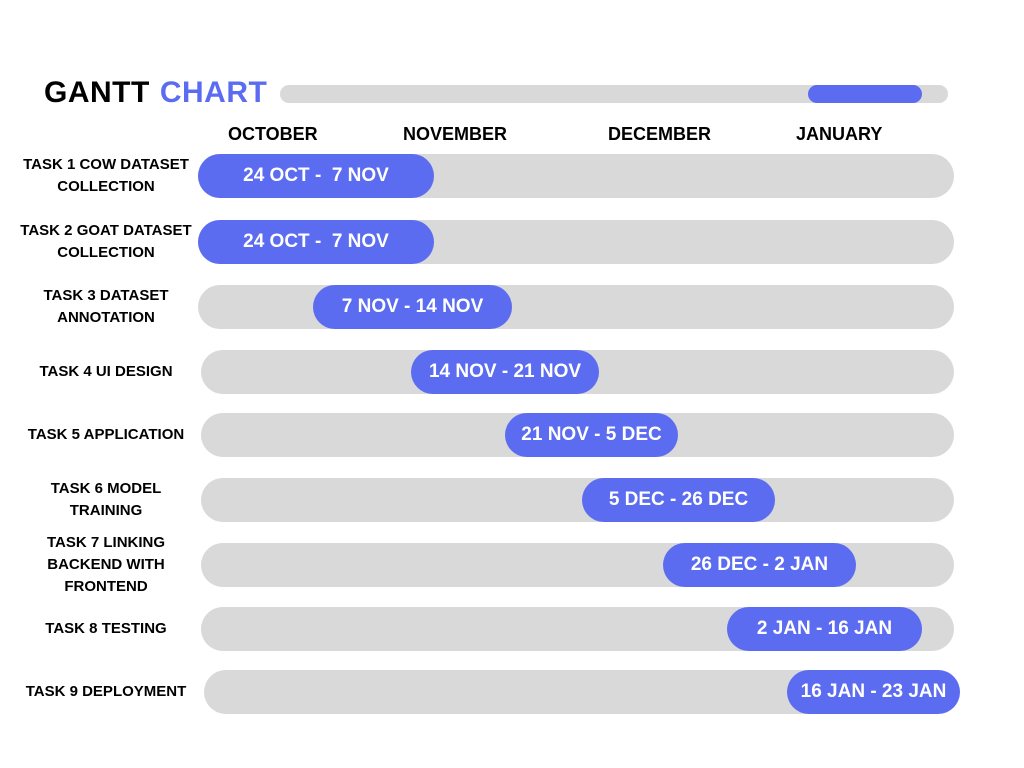 The height and width of the screenshot is (768, 1024). What do you see at coordinates (106, 628) in the screenshot?
I see `task-label: TASK 8 TESTING` at bounding box center [106, 628].